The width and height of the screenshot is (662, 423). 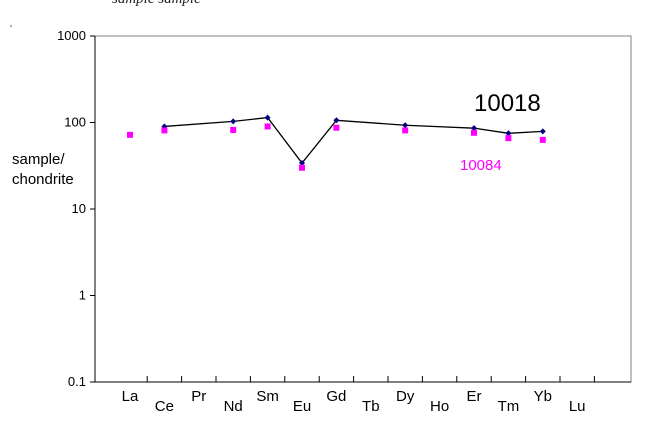 What do you see at coordinates (474, 396) in the screenshot?
I see `x-tick-label-Er: Er` at bounding box center [474, 396].